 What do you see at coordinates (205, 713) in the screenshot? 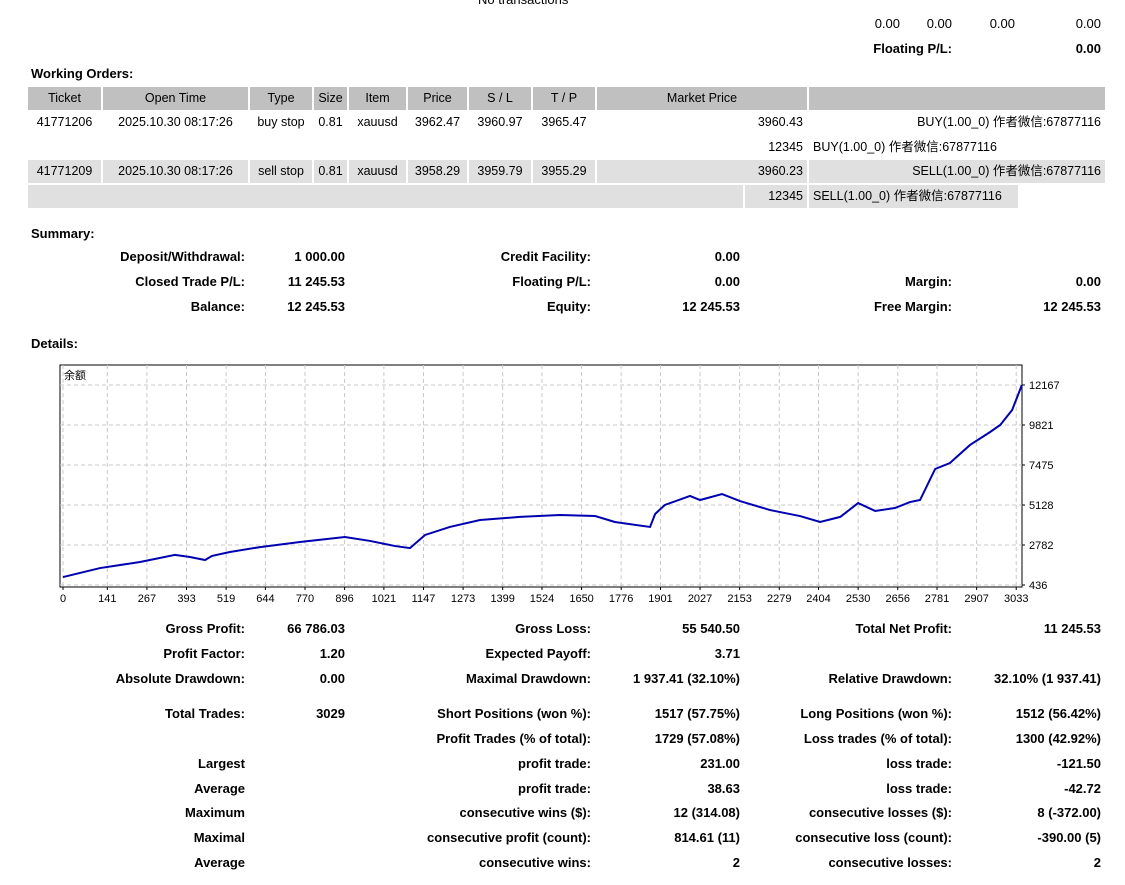
I see `stat-label: Total Trades:` at bounding box center [205, 713].